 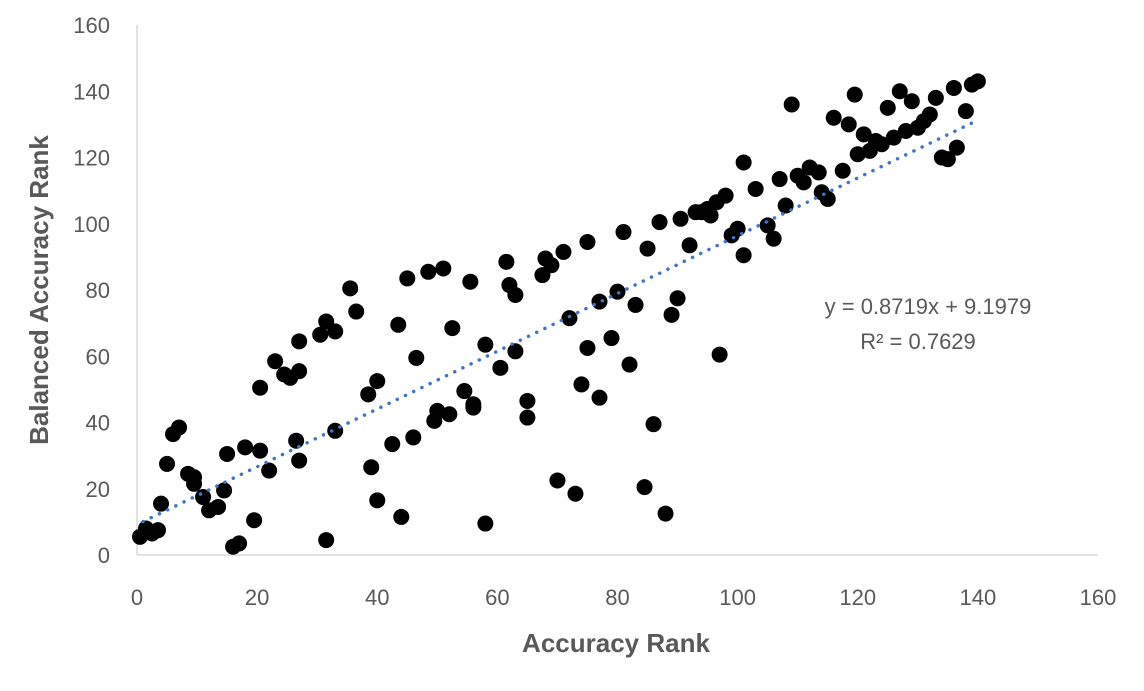 I want to click on trendline-r-squared: R² = 0.7629, so click(x=918, y=341).